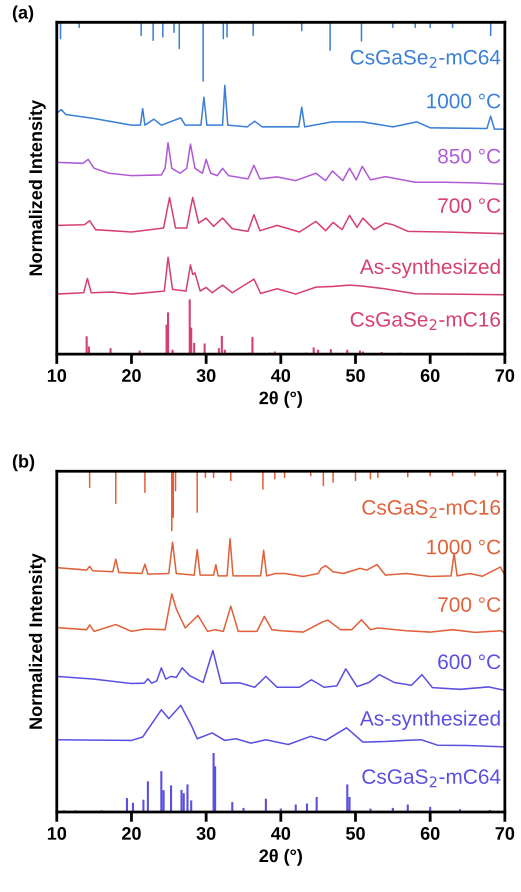 This screenshot has width=521, height=892. Describe the element at coordinates (469, 662) in the screenshot. I see `series-label: 600 °C` at that location.